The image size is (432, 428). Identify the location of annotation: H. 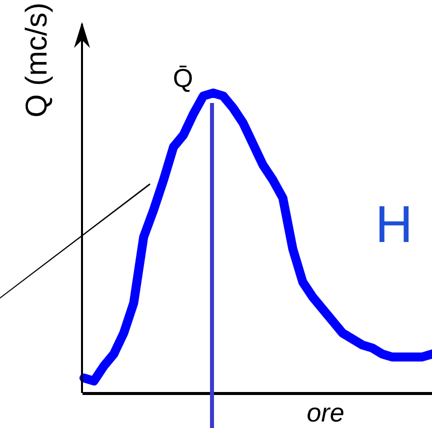
(394, 225).